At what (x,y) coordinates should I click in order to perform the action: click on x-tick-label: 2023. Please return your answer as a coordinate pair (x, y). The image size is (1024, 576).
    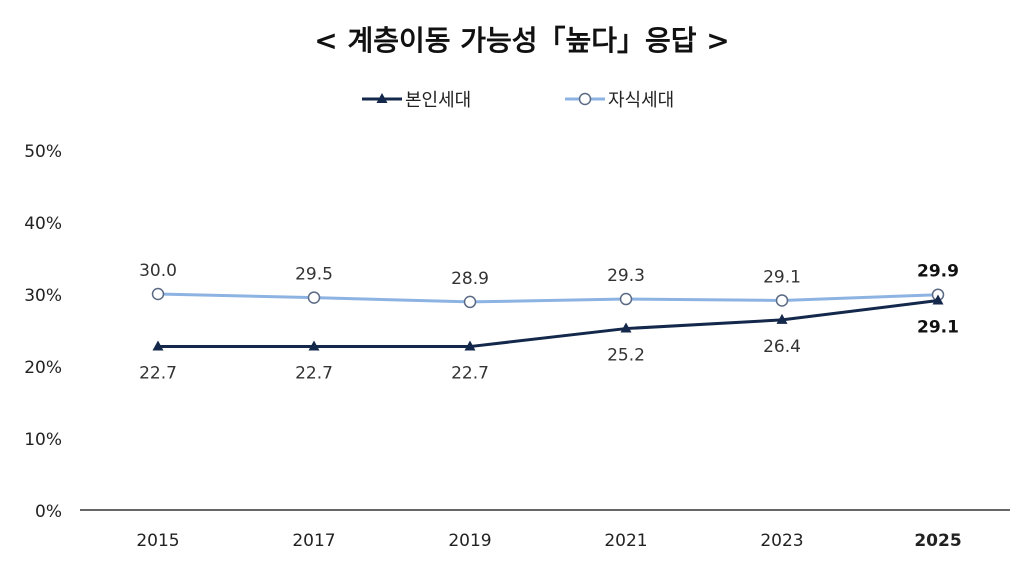
    Looking at the image, I should click on (781, 541).